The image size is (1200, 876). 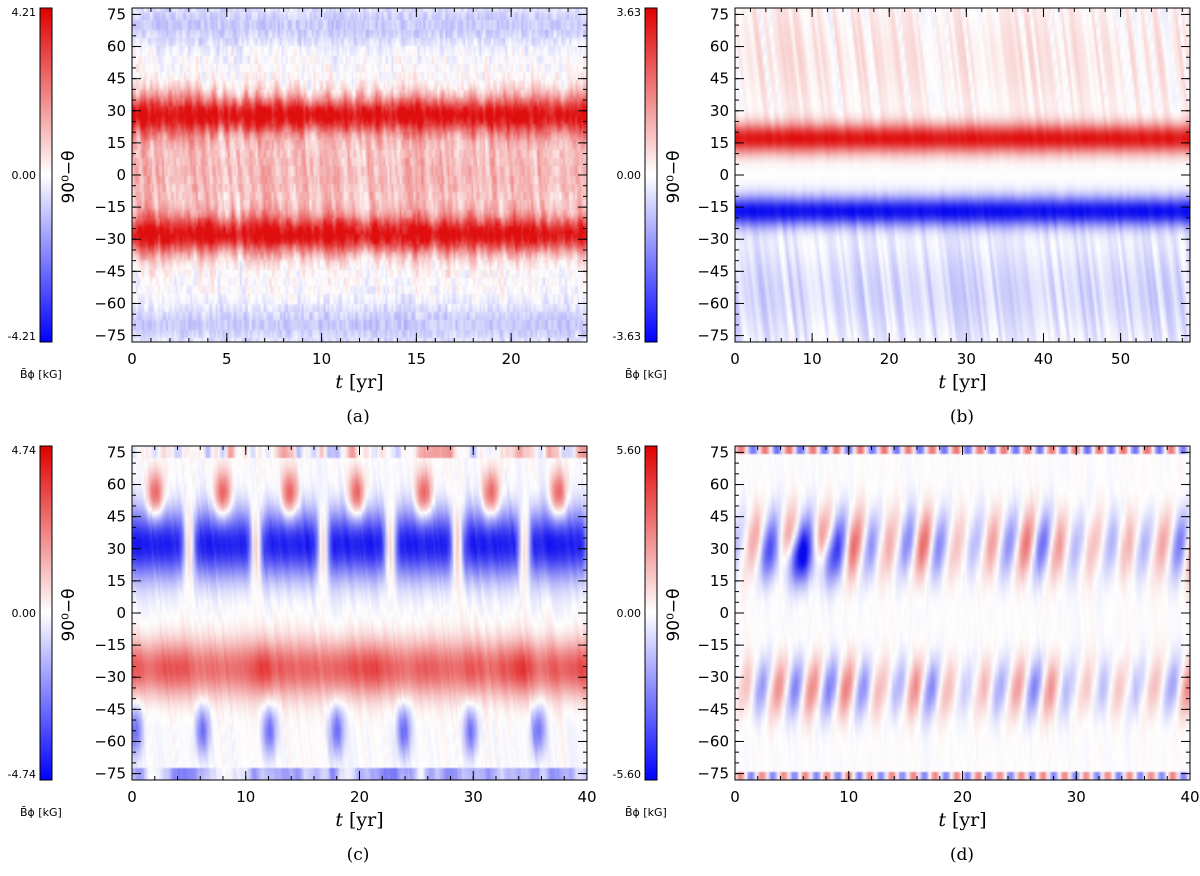 I want to click on colorbar-tick-label: 3.63, so click(x=629, y=12).